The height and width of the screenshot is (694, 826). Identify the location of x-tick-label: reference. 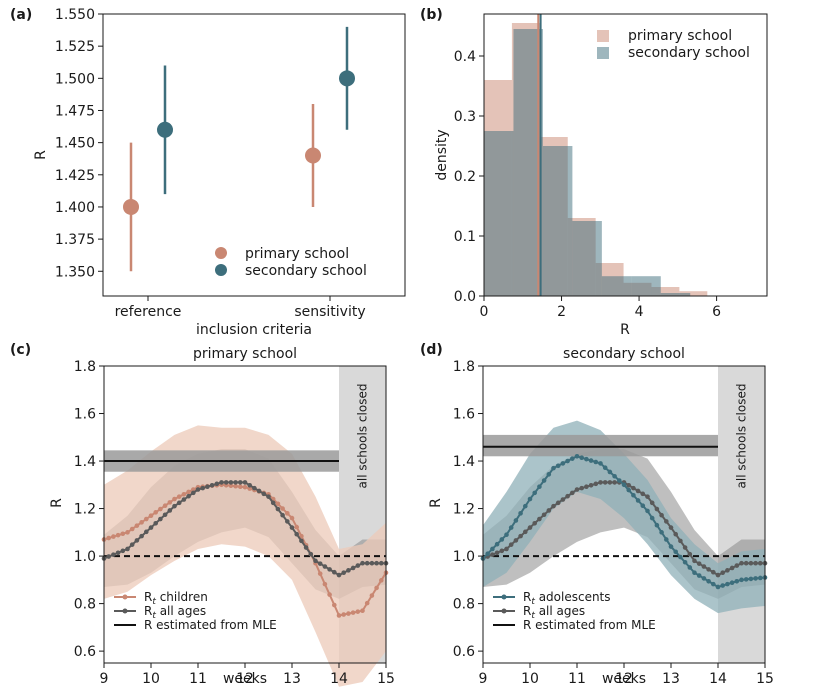
(148, 312).